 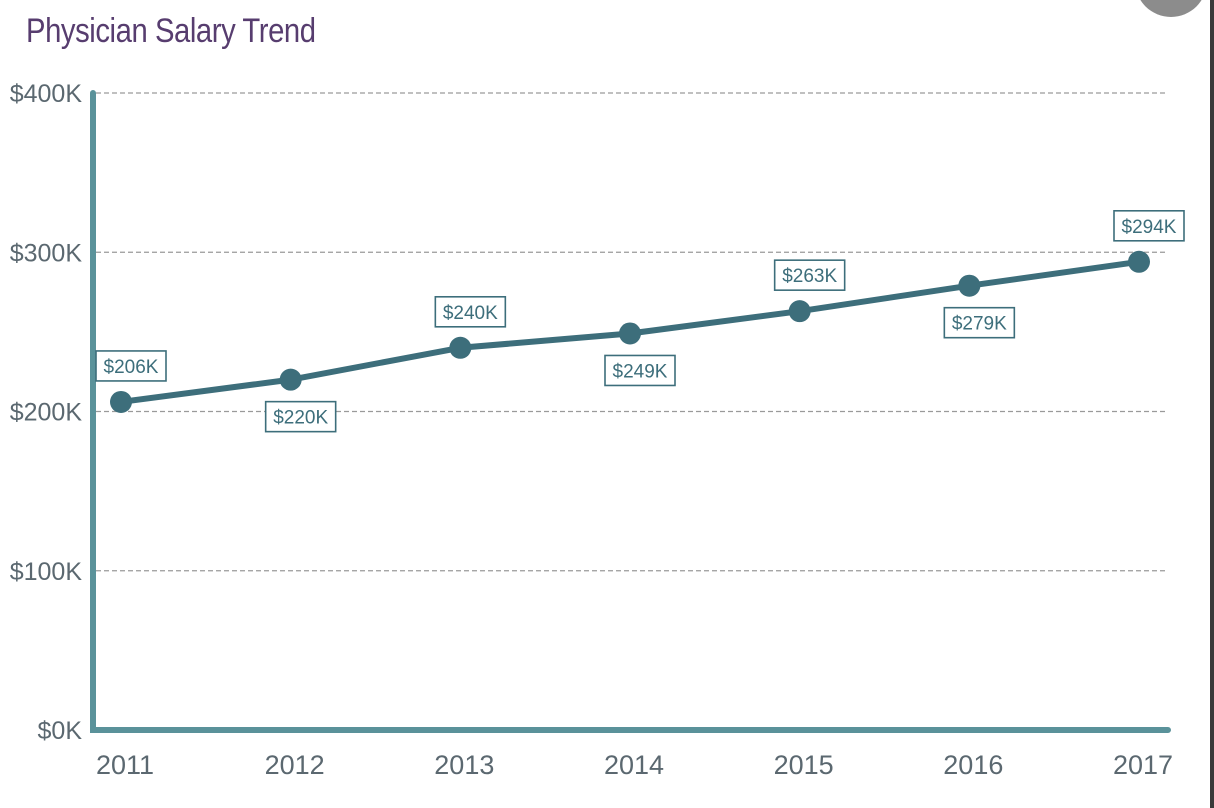 I want to click on y-axis-ticks: $0K $100K $200K $300K $400K, so click(x=46, y=412).